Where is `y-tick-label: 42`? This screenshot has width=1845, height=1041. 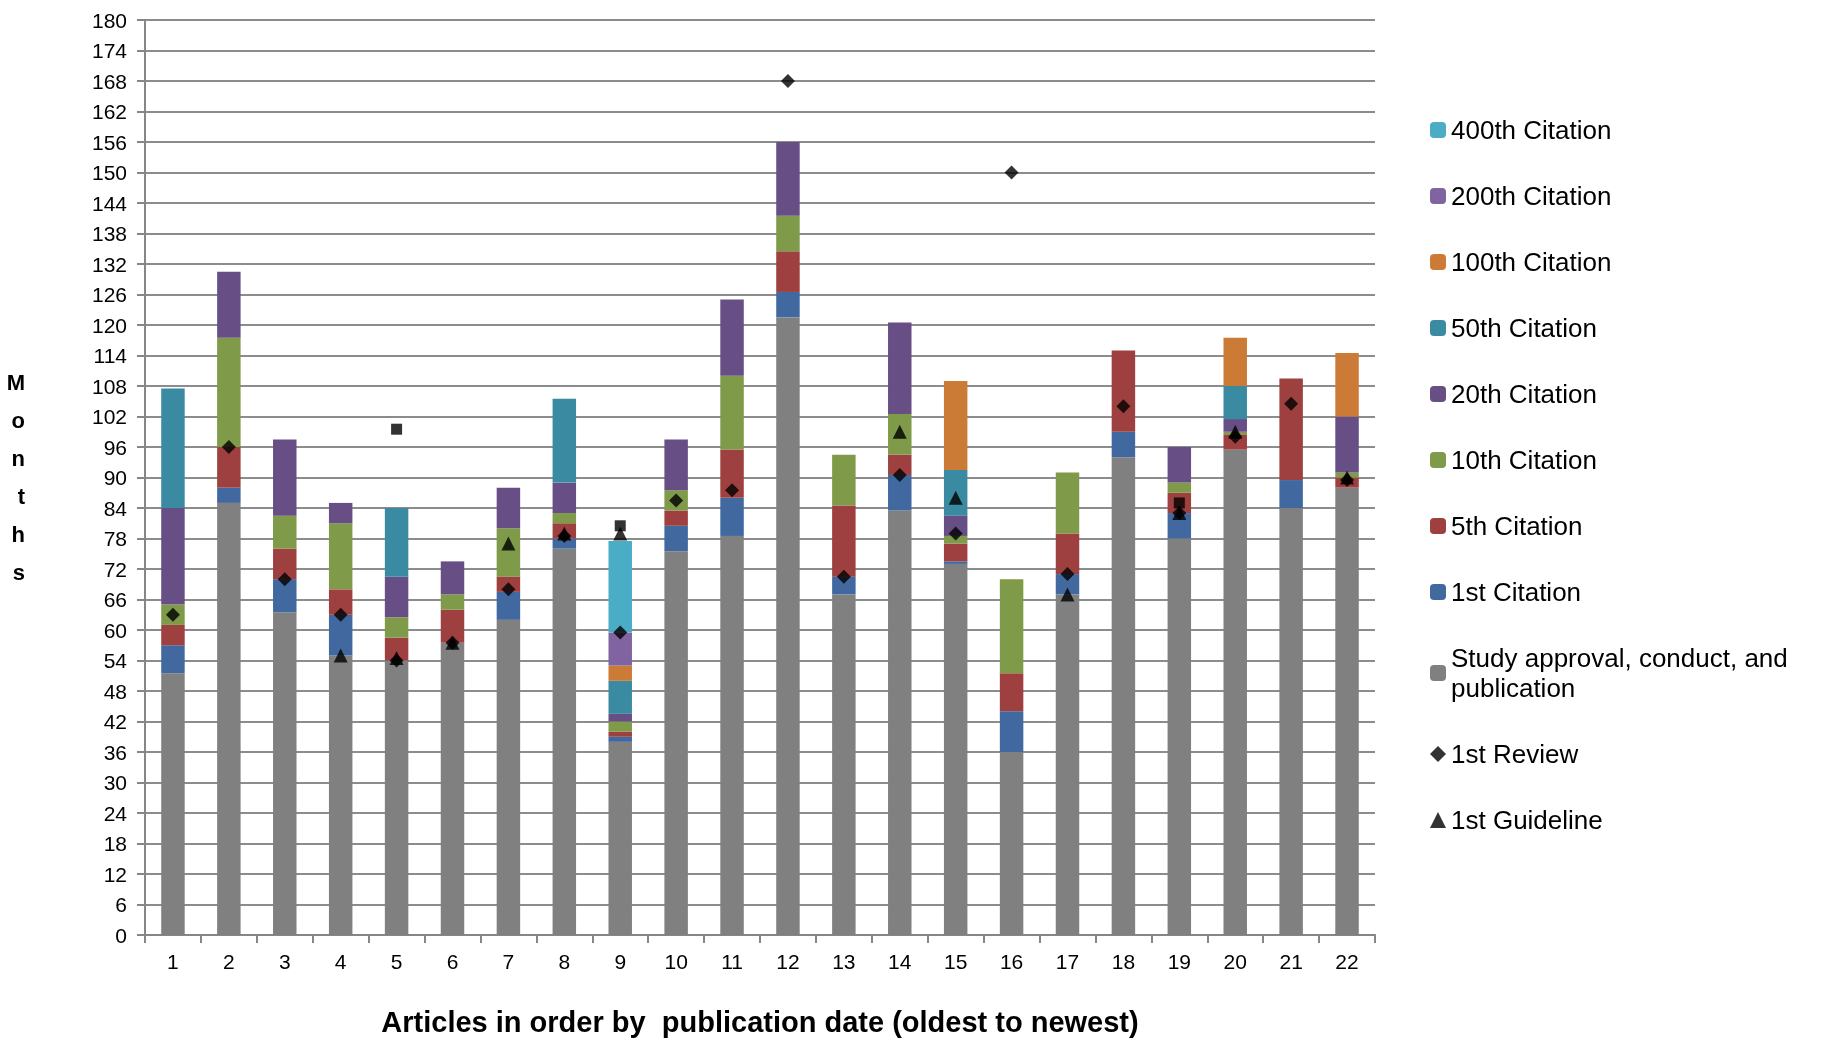 y-tick-label: 42 is located at coordinates (115, 721).